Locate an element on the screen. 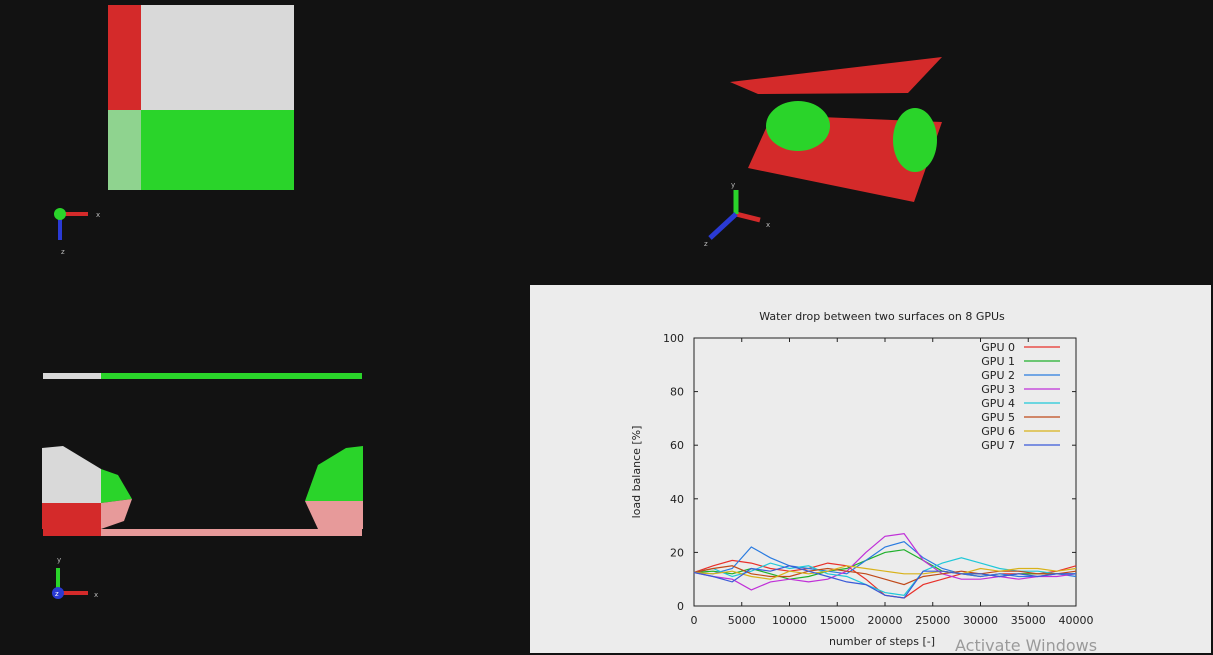 The width and height of the screenshot is (1213, 655). legend-label-gpu-4: GPU 4 is located at coordinates (998, 403).